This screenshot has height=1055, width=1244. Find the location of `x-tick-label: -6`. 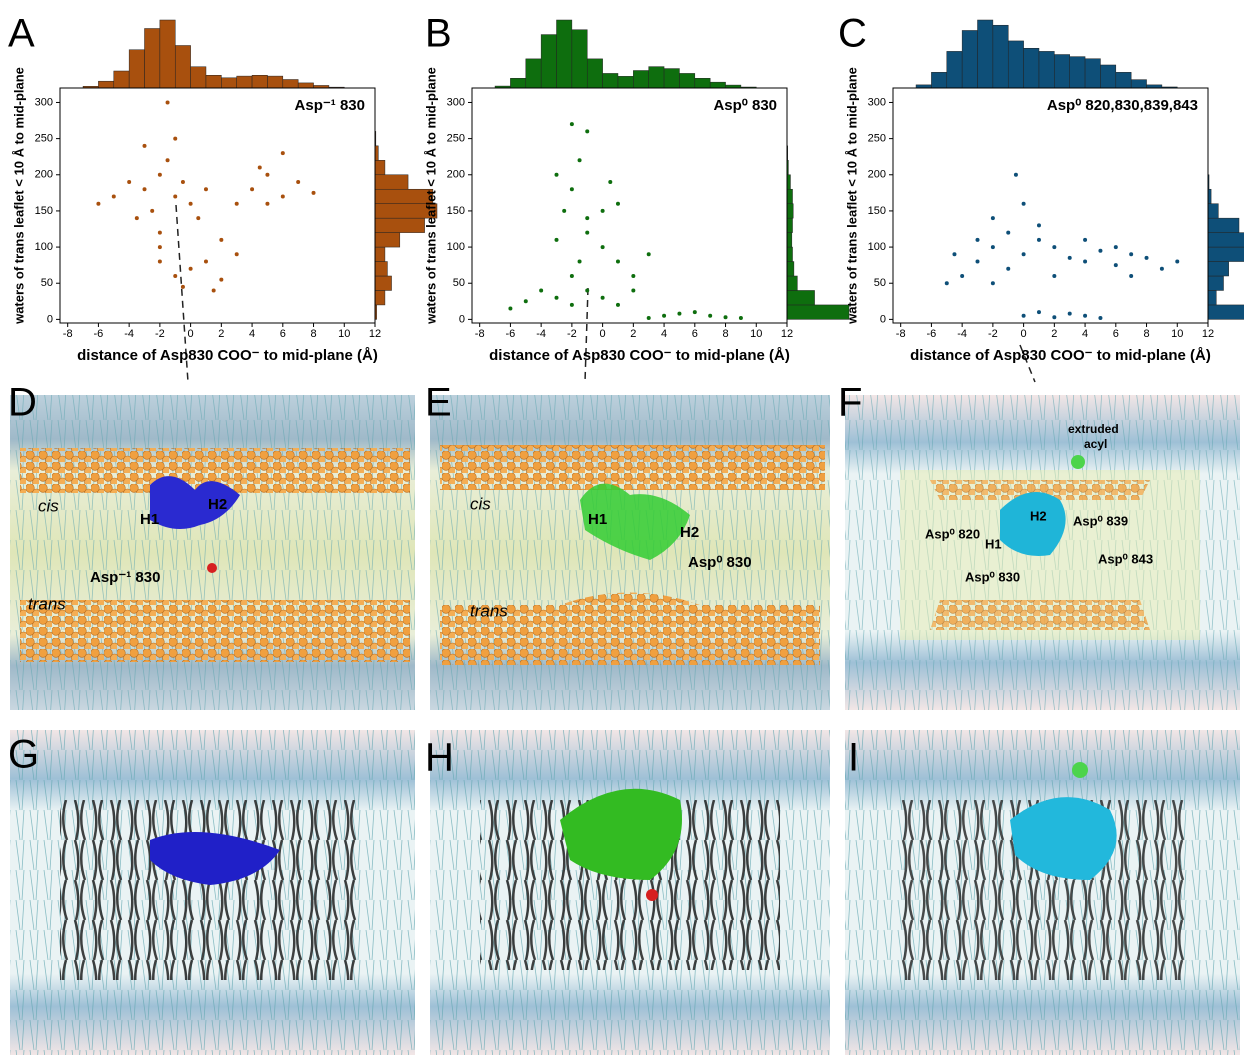

x-tick-label: -6 is located at coordinates (99, 334).